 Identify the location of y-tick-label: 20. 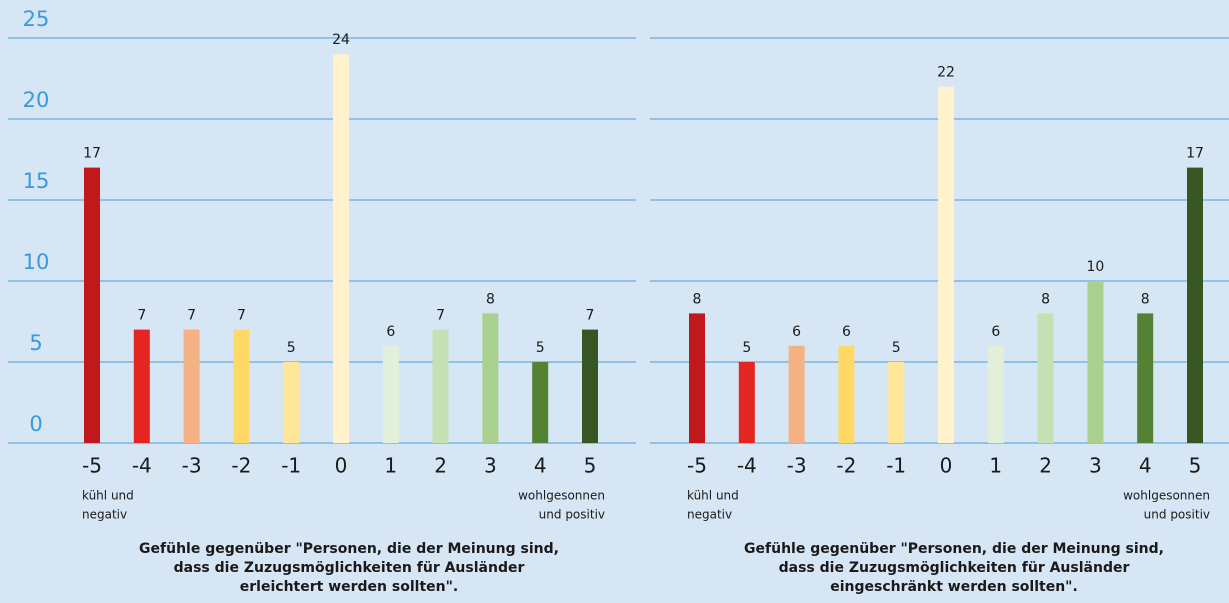
(36, 100).